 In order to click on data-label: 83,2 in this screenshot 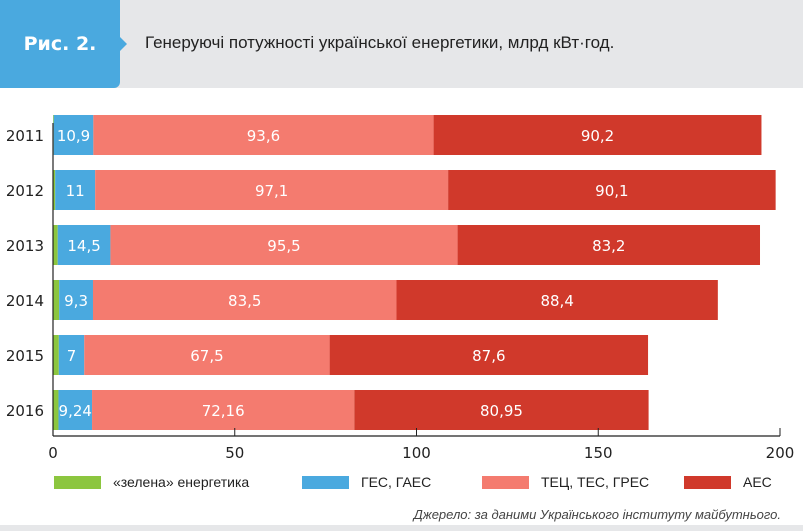, I will do `click(608, 246)`.